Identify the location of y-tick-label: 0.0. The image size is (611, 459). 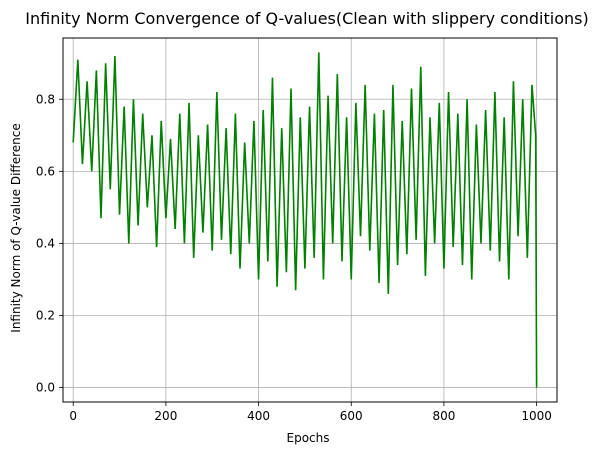
(45, 388).